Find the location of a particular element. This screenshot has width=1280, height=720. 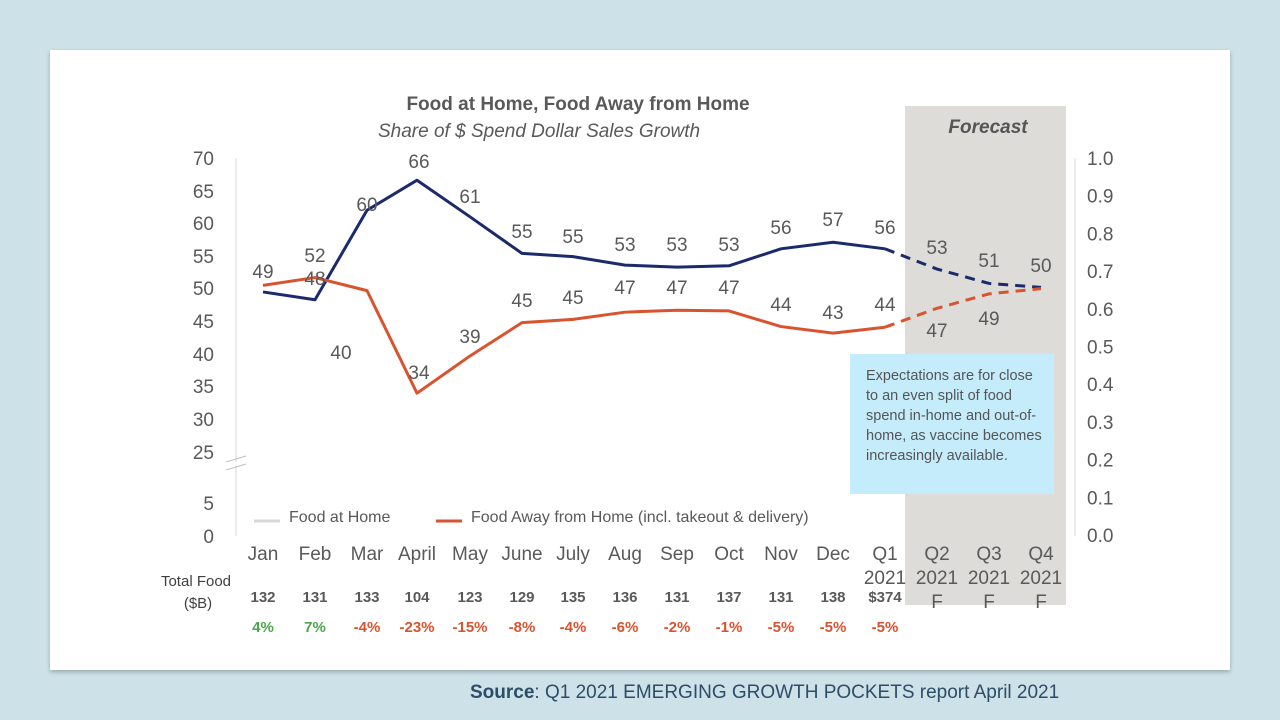

category-label: June is located at coordinates (521, 554).